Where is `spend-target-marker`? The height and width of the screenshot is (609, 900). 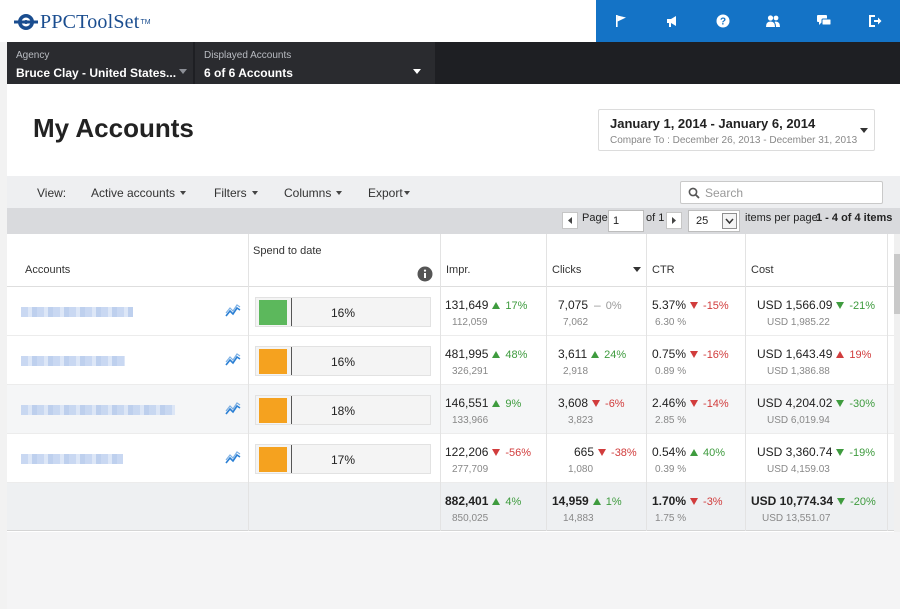 spend-target-marker is located at coordinates (291, 459).